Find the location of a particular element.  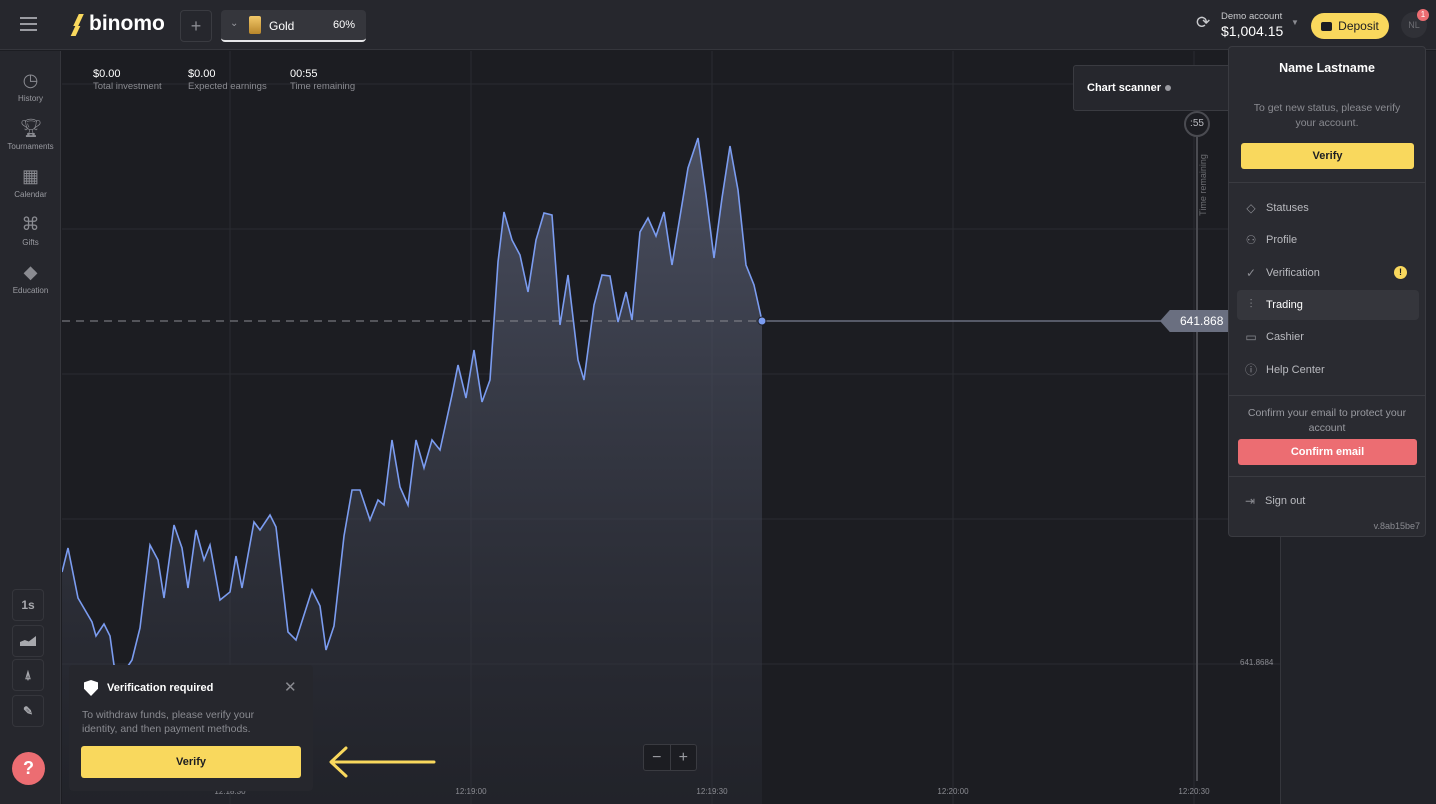

sidebar-item-history: ◷ History is located at coordinates (30, 86).